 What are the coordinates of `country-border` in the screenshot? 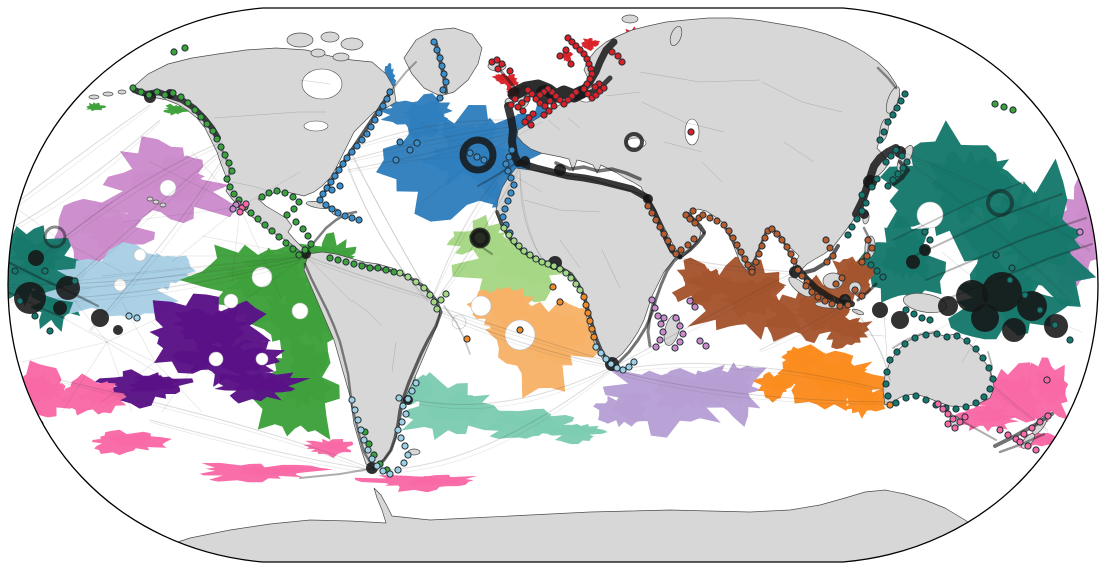 It's located at (870, 335).